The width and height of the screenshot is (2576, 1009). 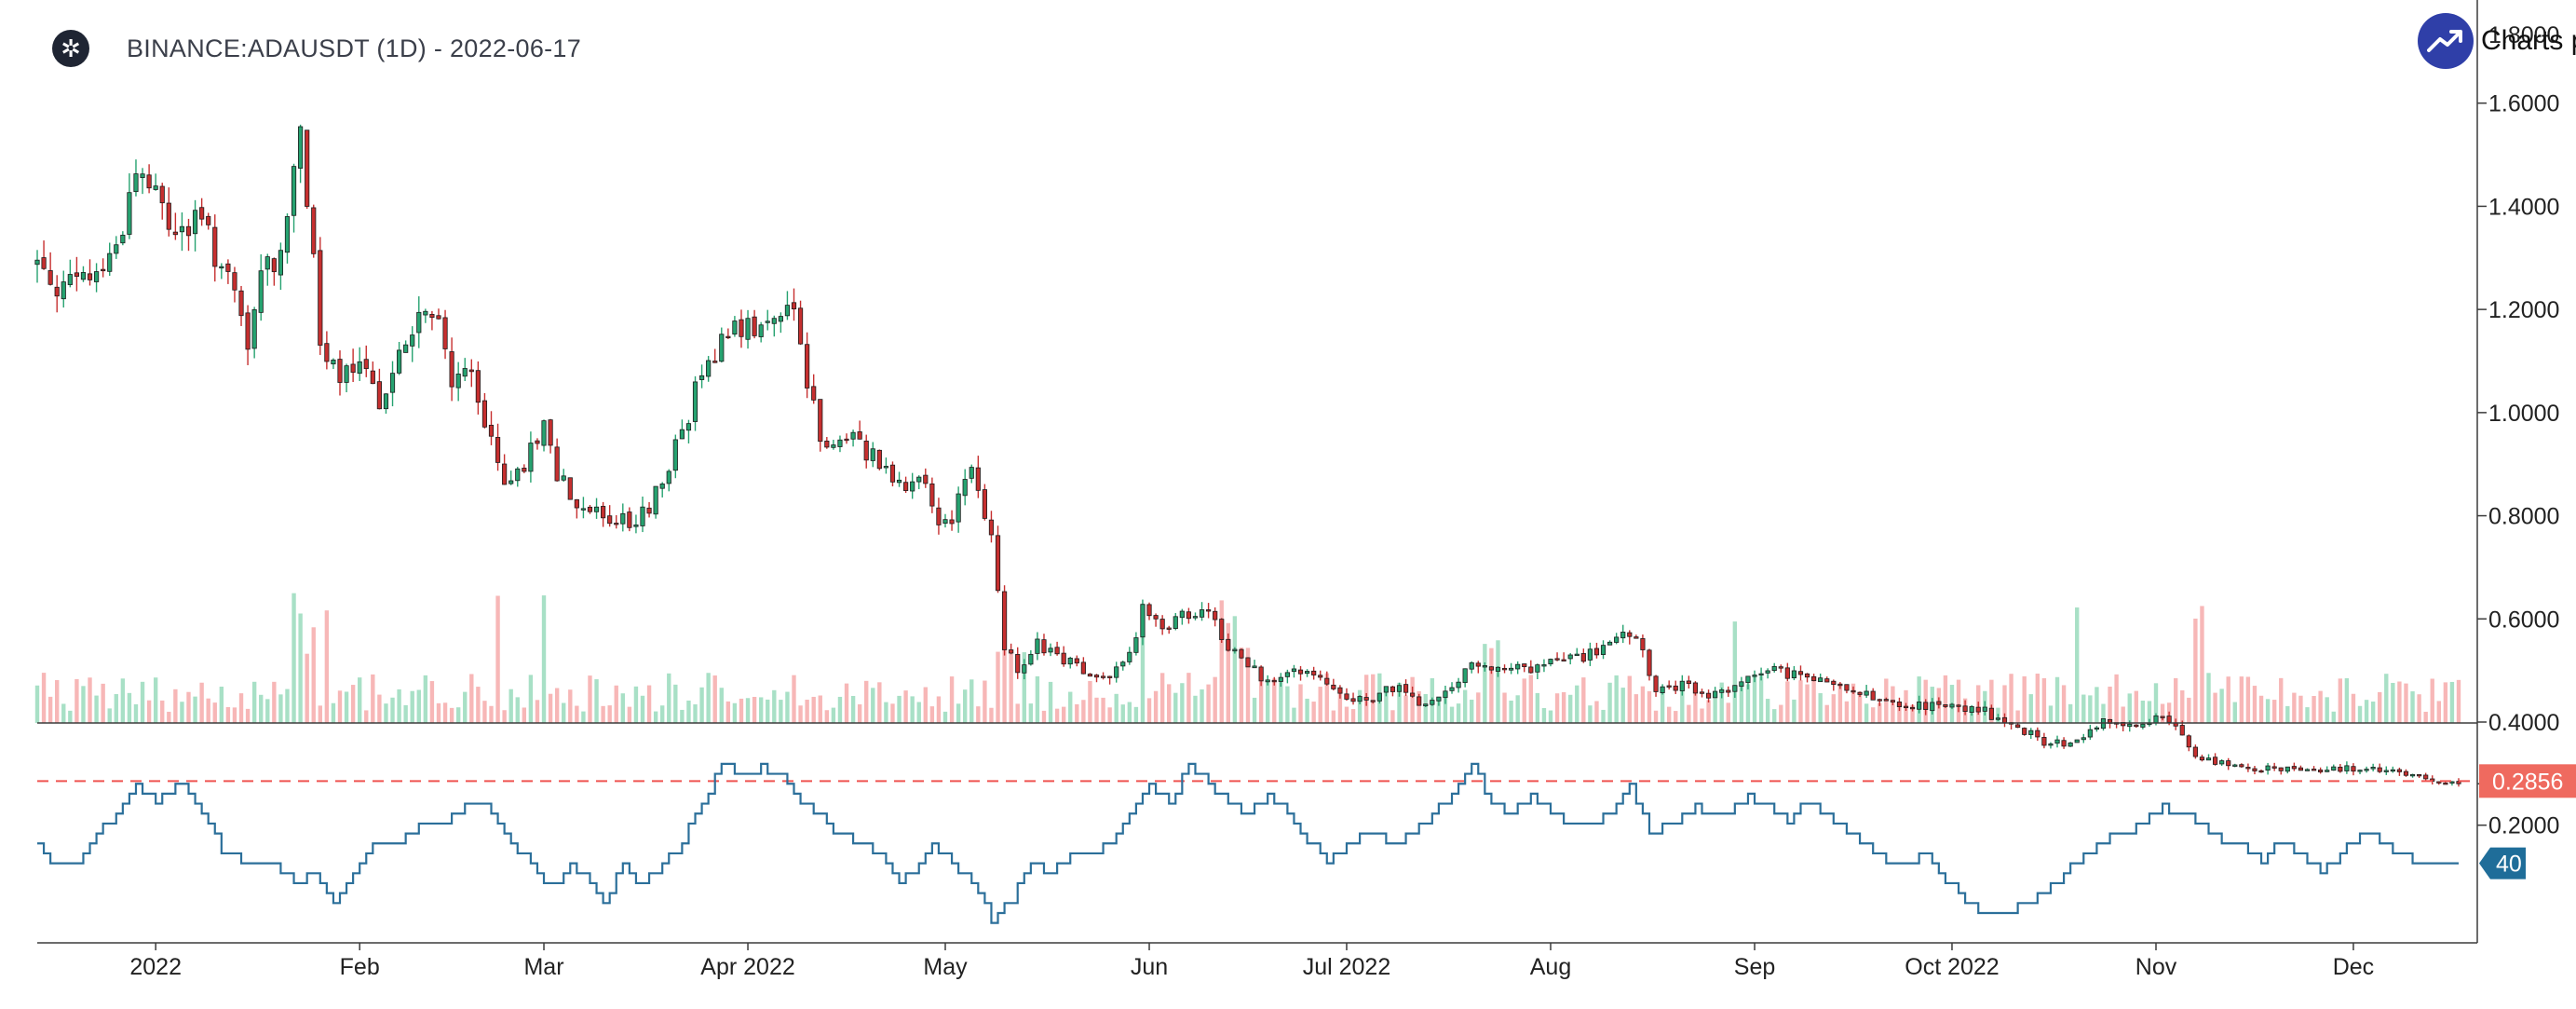 What do you see at coordinates (1247, 658) in the screenshot?
I see `volume-bars` at bounding box center [1247, 658].